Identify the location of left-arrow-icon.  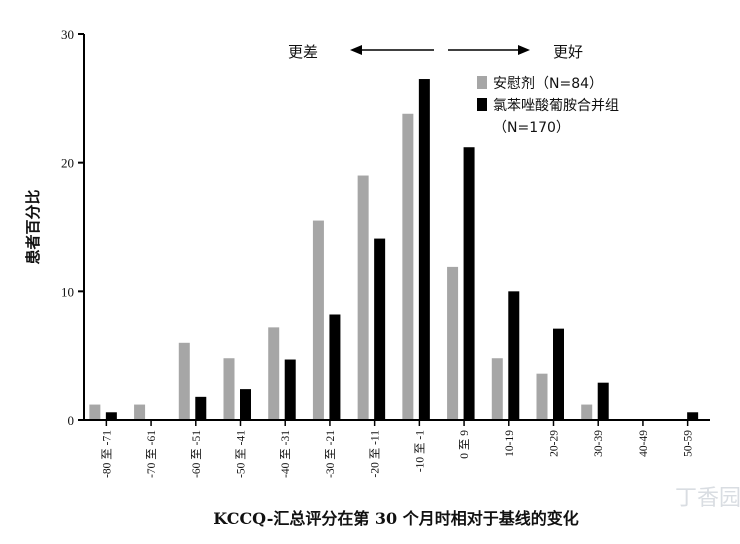
(356, 50).